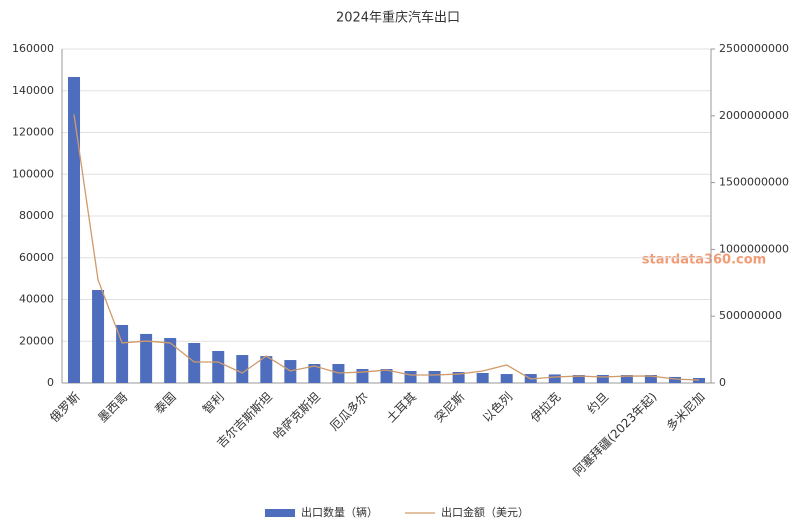 Image resolution: width=796 pixels, height=528 pixels. I want to click on legend-label: 出口金额（美元）, so click(485, 512).